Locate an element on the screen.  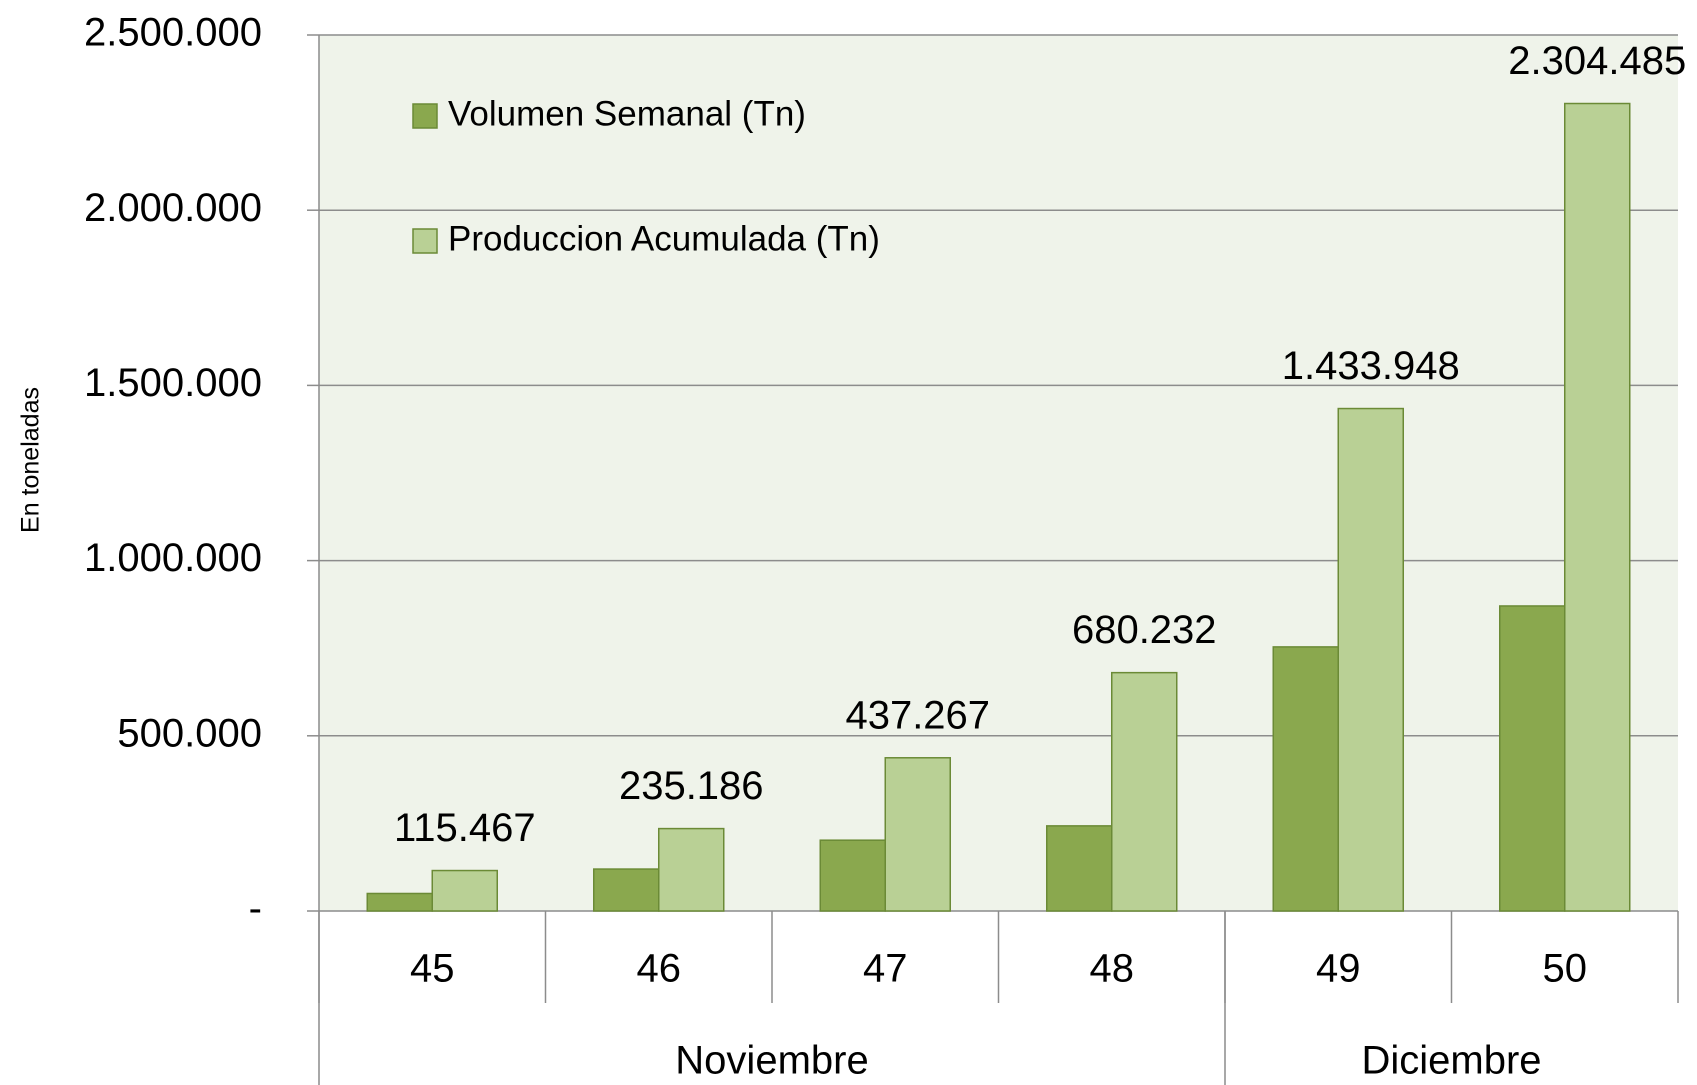
data-label: 2.304.485 is located at coordinates (1597, 61).